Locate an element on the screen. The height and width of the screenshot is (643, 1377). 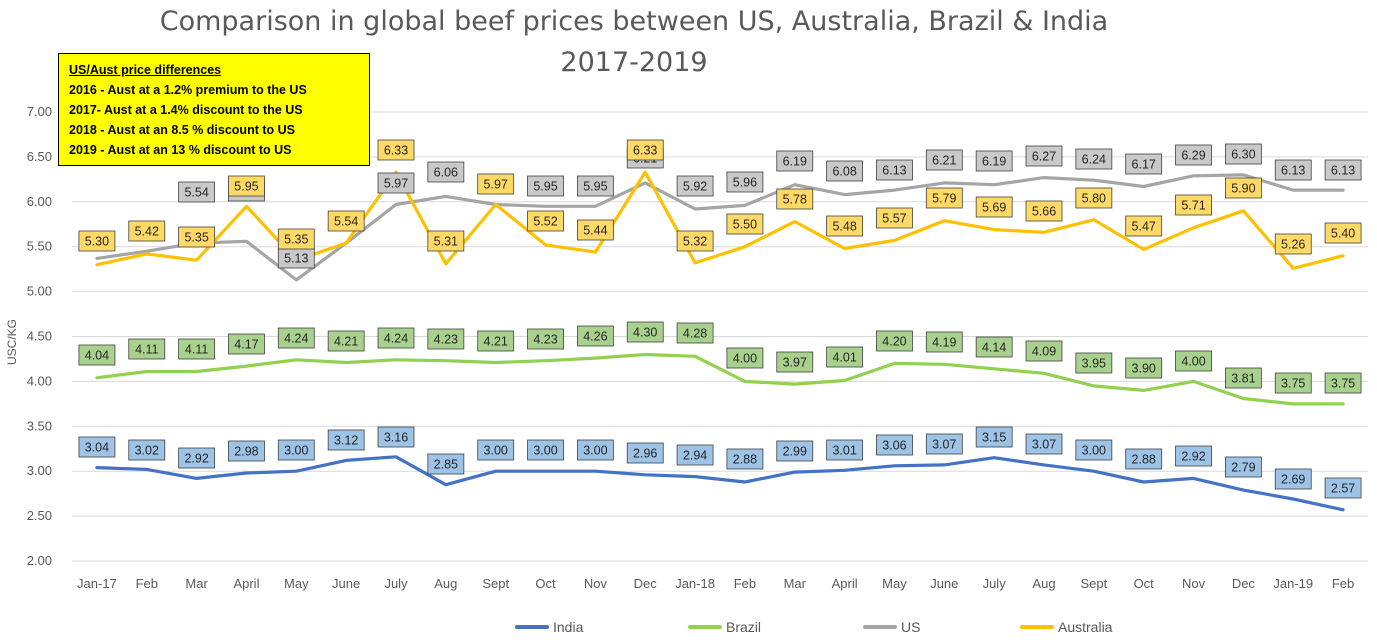
data-label: 6.33 is located at coordinates (645, 151).